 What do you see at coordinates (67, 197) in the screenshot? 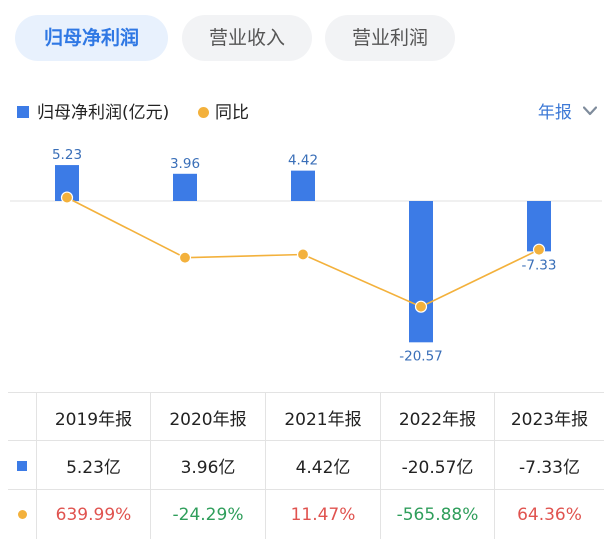
I see `yoy-point-2019年报` at bounding box center [67, 197].